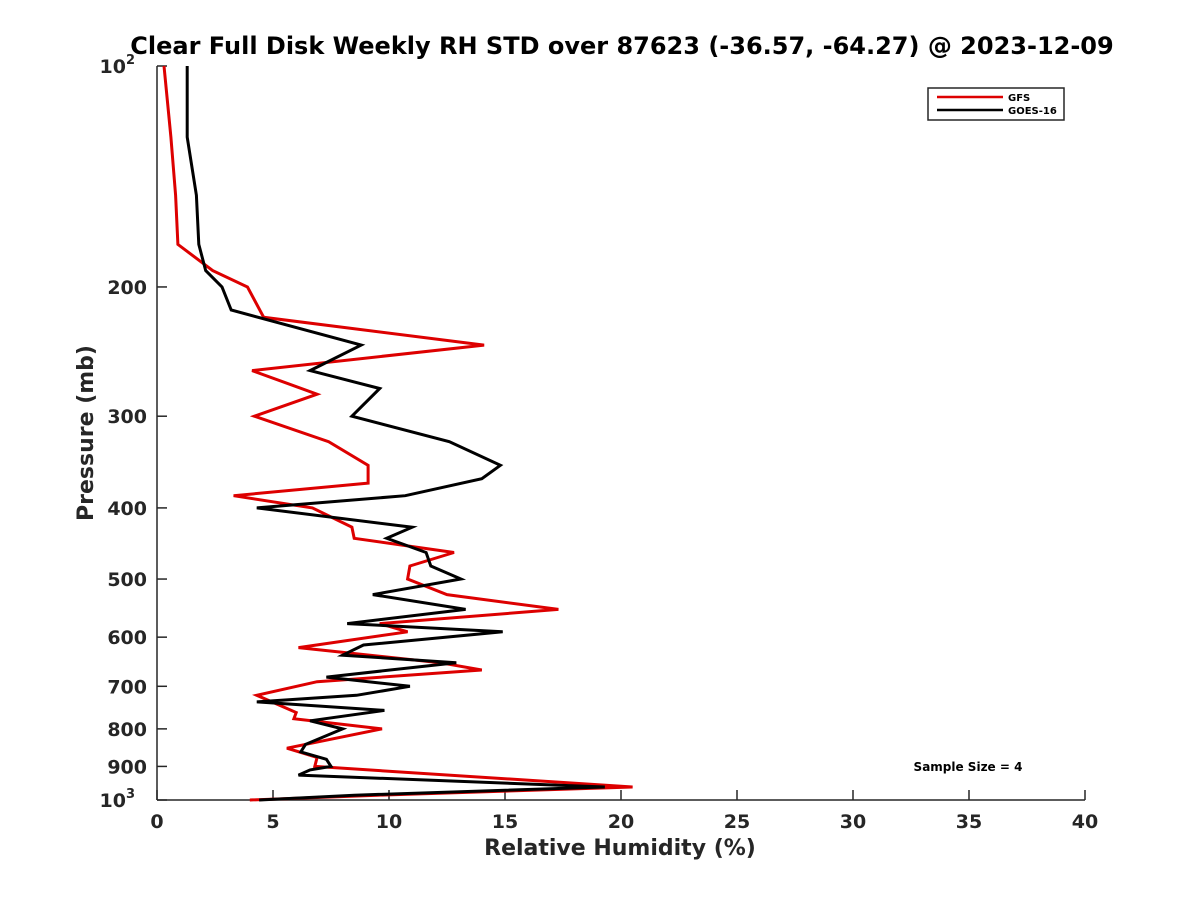 The width and height of the screenshot is (1200, 900). What do you see at coordinates (1085, 822) in the screenshot?
I see `x-tick-label: 40` at bounding box center [1085, 822].